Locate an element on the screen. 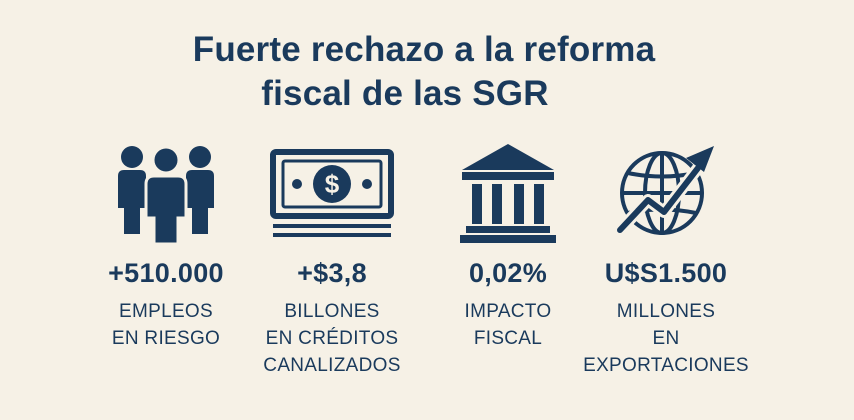 The width and height of the screenshot is (854, 420). title-line-1: Fuerte rechazo a la reforma is located at coordinates (424, 49).